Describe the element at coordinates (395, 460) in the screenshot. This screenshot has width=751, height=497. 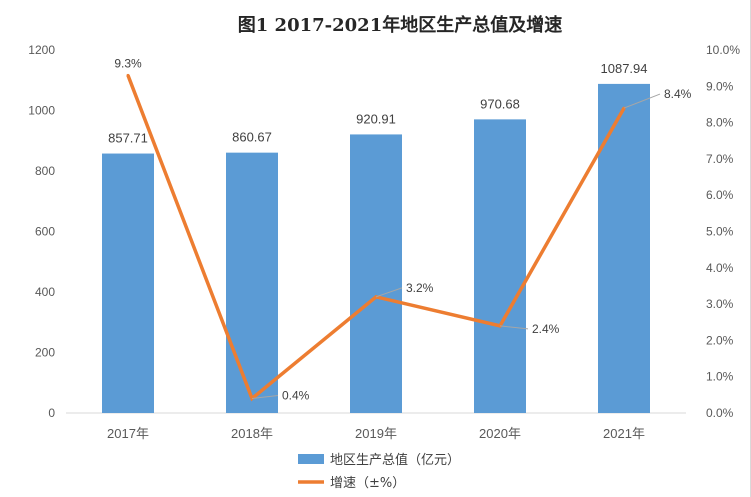
I see `legend-label-bar: 地区生产总值（亿元）` at that location.